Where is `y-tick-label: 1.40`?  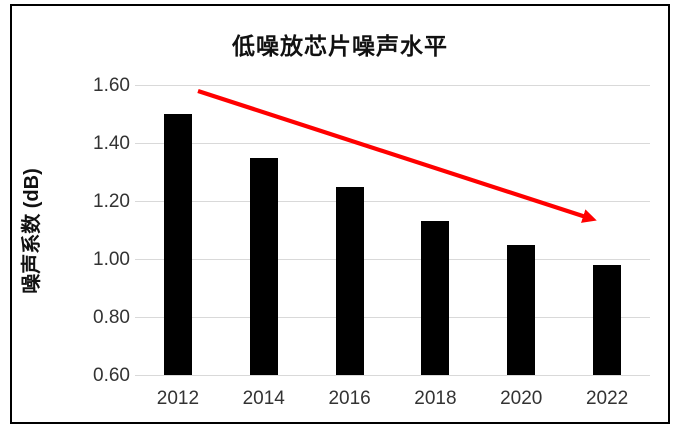 y-tick-label: 1.40 is located at coordinates (111, 143).